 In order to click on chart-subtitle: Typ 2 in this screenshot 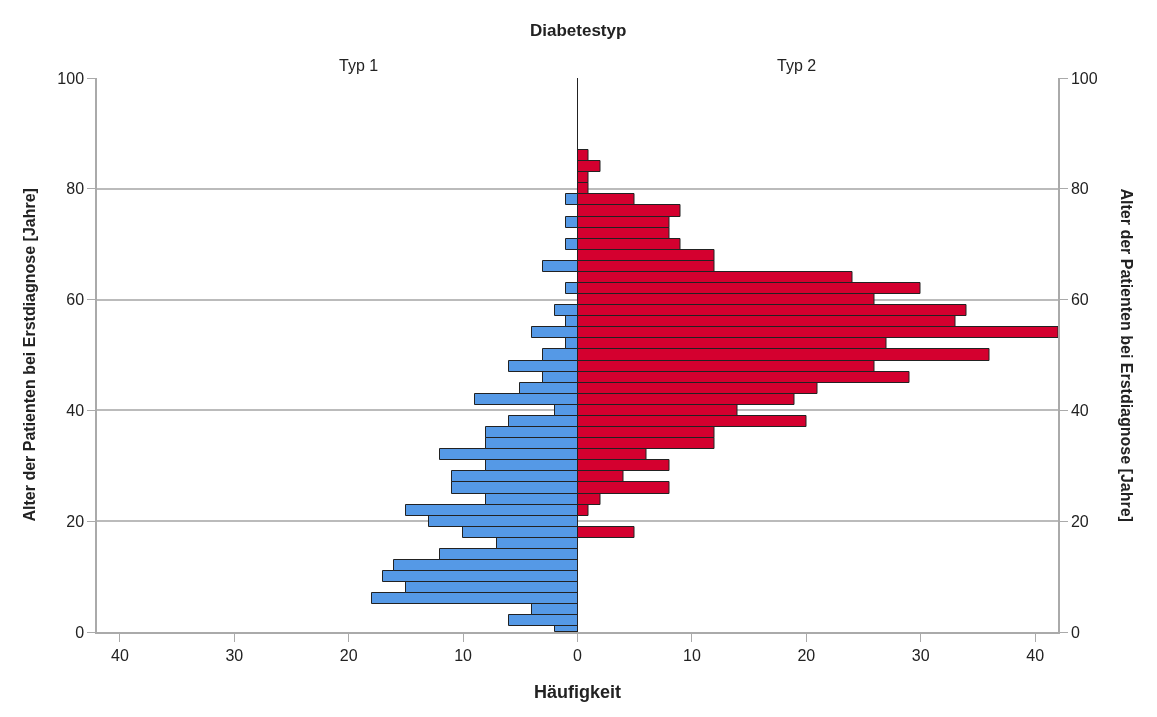, I will do `click(797, 65)`.